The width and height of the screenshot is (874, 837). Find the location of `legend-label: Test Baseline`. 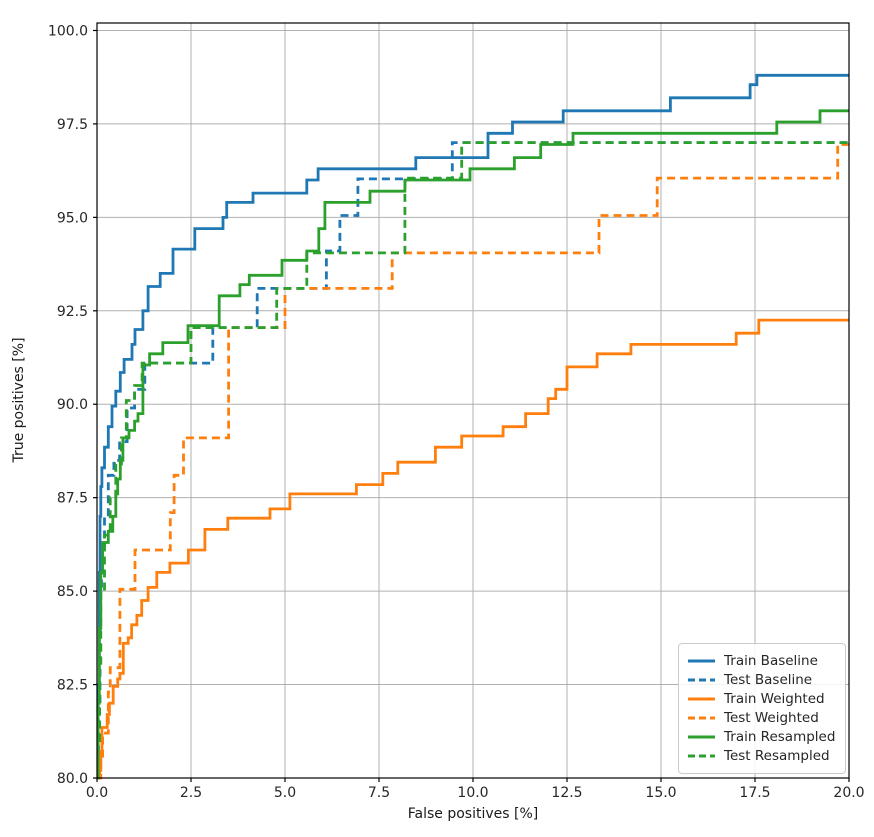

legend-label: Test Baseline is located at coordinates (768, 679).